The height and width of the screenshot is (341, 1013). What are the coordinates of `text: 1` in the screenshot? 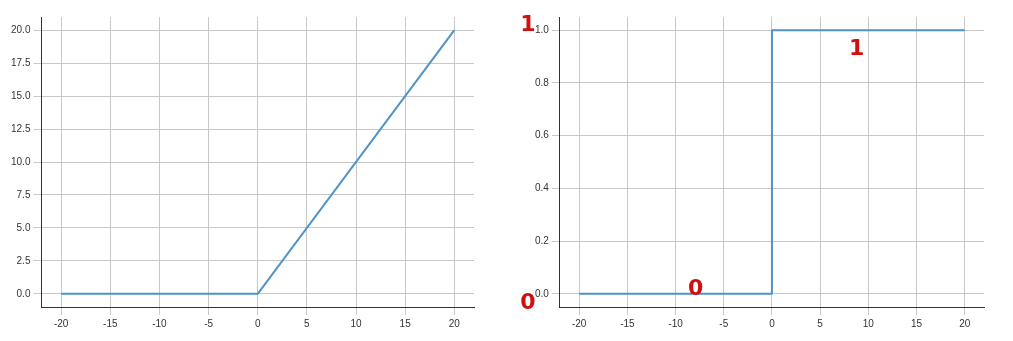 It's located at (528, 23).